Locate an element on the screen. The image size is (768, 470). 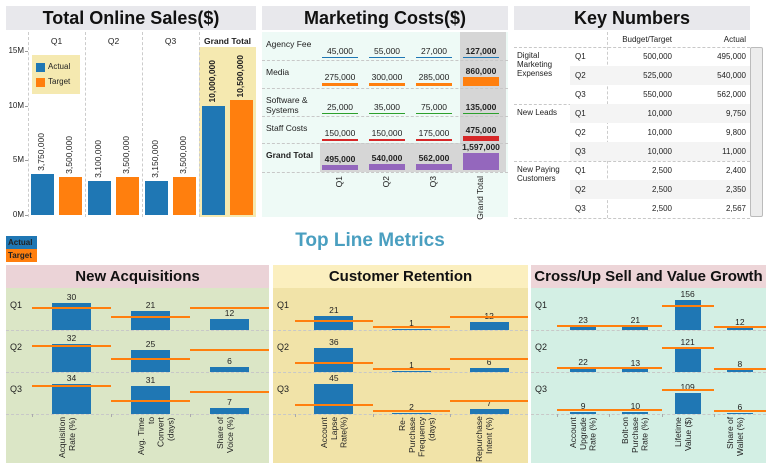
actual-value: 2 is located at coordinates (411, 406).